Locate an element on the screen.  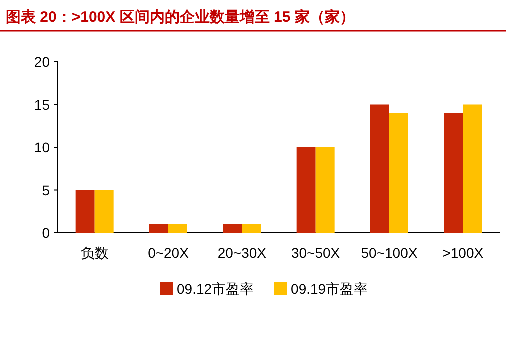
y-tick-label: 10 is located at coordinates (42, 148).